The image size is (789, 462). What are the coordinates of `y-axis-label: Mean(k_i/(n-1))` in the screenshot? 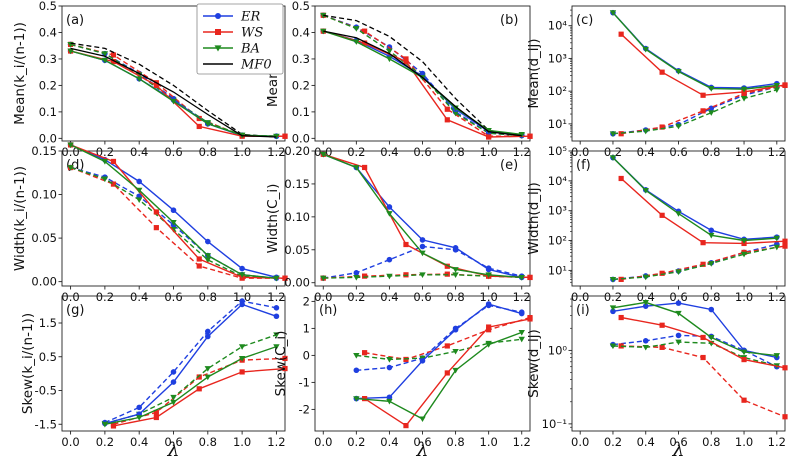 It's located at (20, 73).